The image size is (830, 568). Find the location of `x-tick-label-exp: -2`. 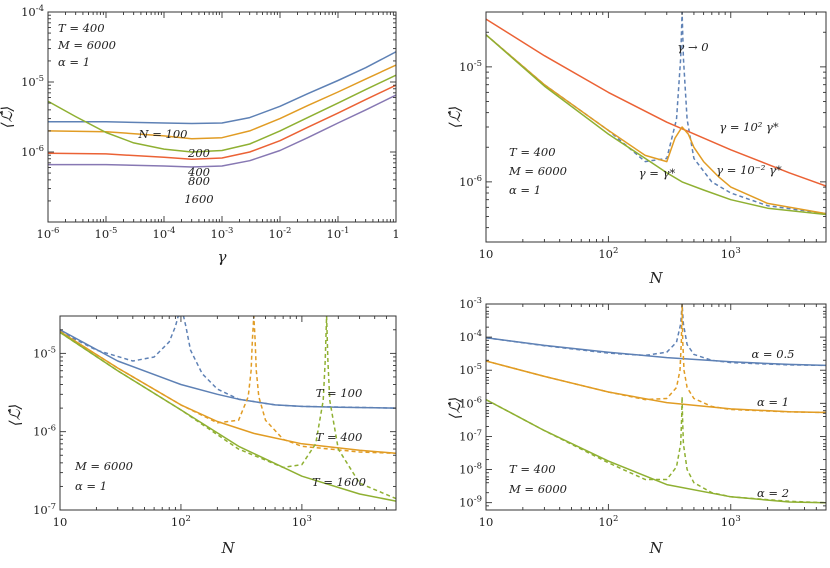

x-tick-label-exp: -2 is located at coordinates (287, 231).